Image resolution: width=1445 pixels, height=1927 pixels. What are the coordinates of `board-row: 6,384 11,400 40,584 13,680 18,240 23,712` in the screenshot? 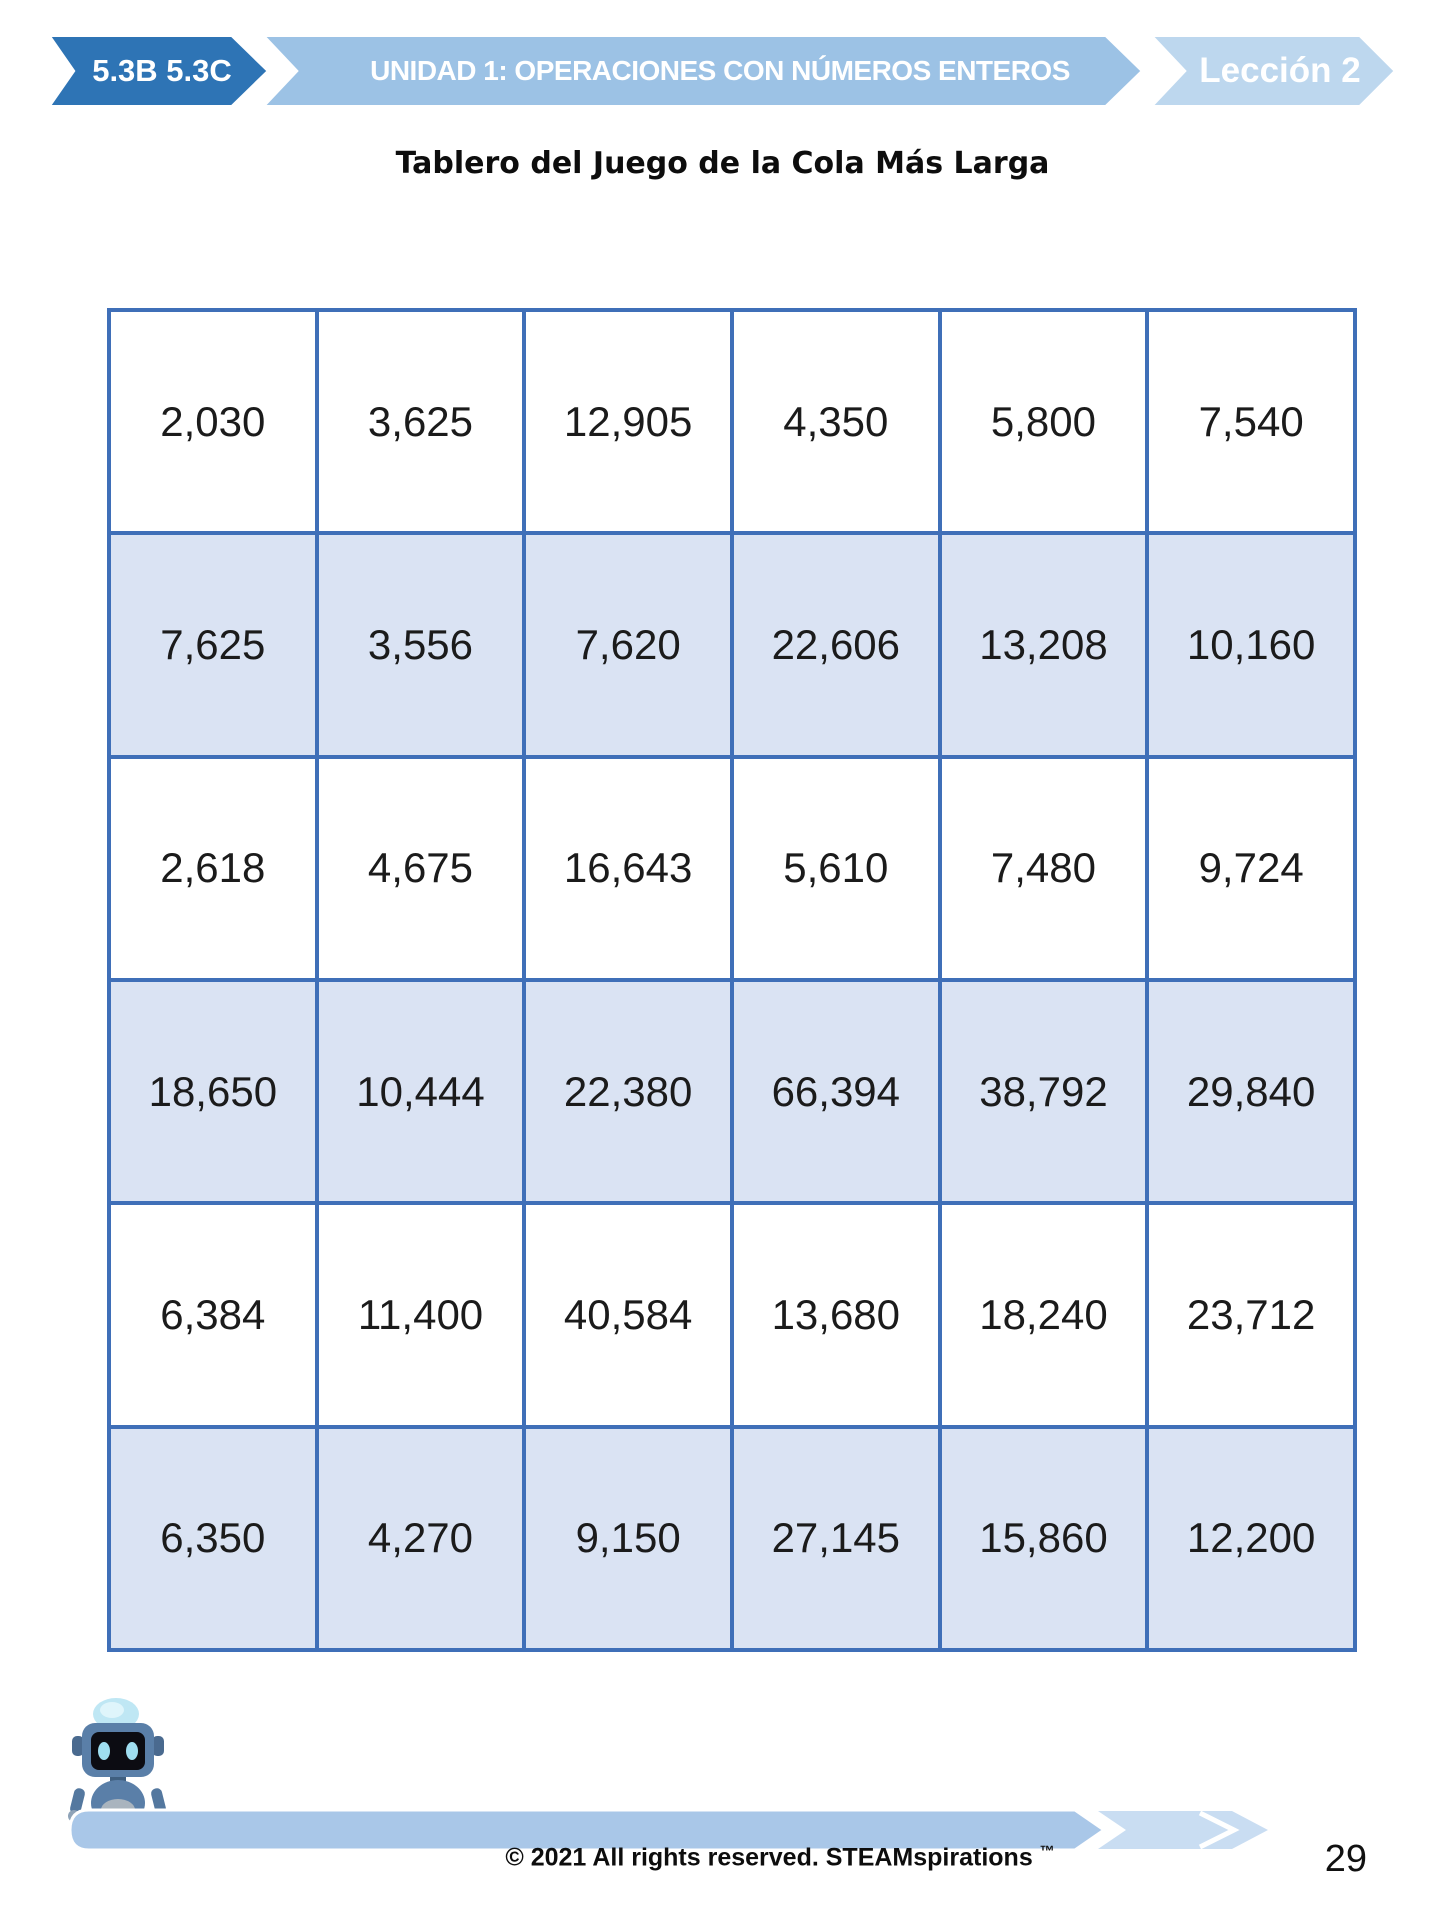 It's located at (732, 1315).